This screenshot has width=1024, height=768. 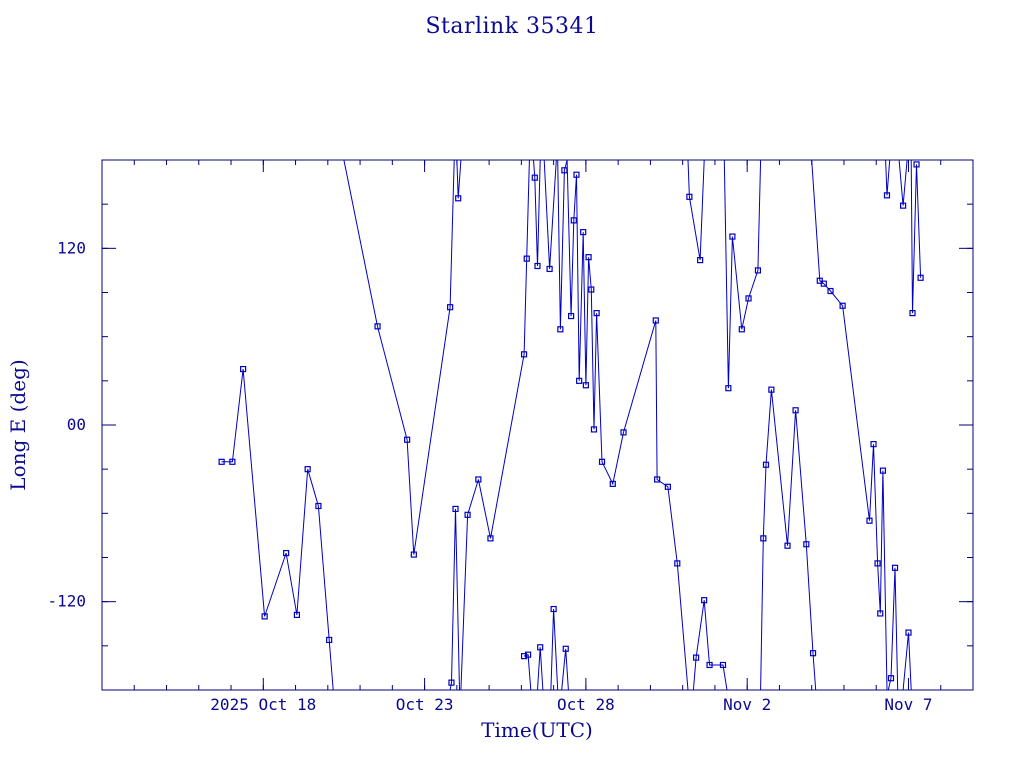 I want to click on x-tick-label: Nov 2, so click(x=747, y=704).